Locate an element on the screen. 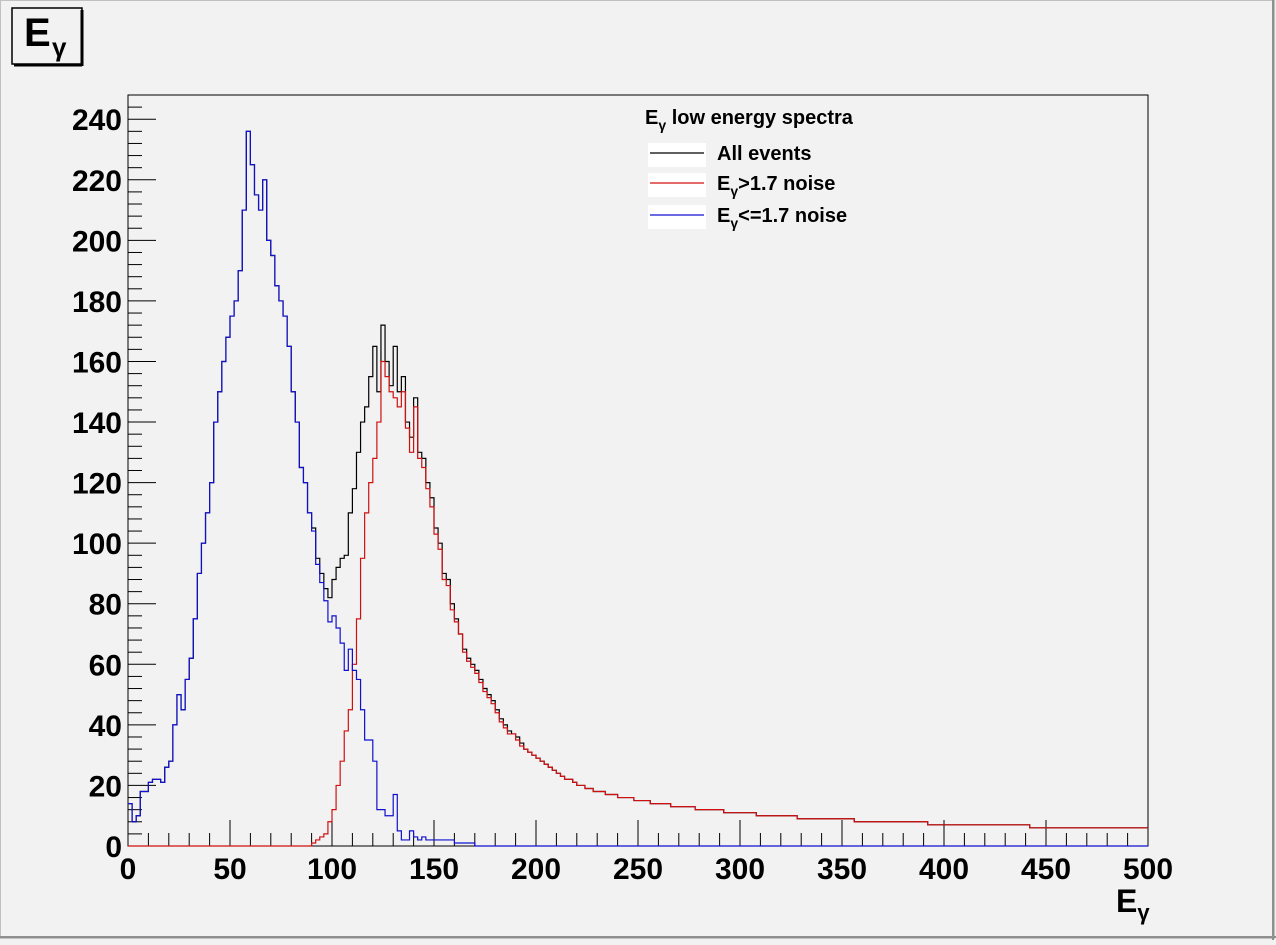 The height and width of the screenshot is (945, 1276). y-tick-label: 140 is located at coordinates (97, 423).